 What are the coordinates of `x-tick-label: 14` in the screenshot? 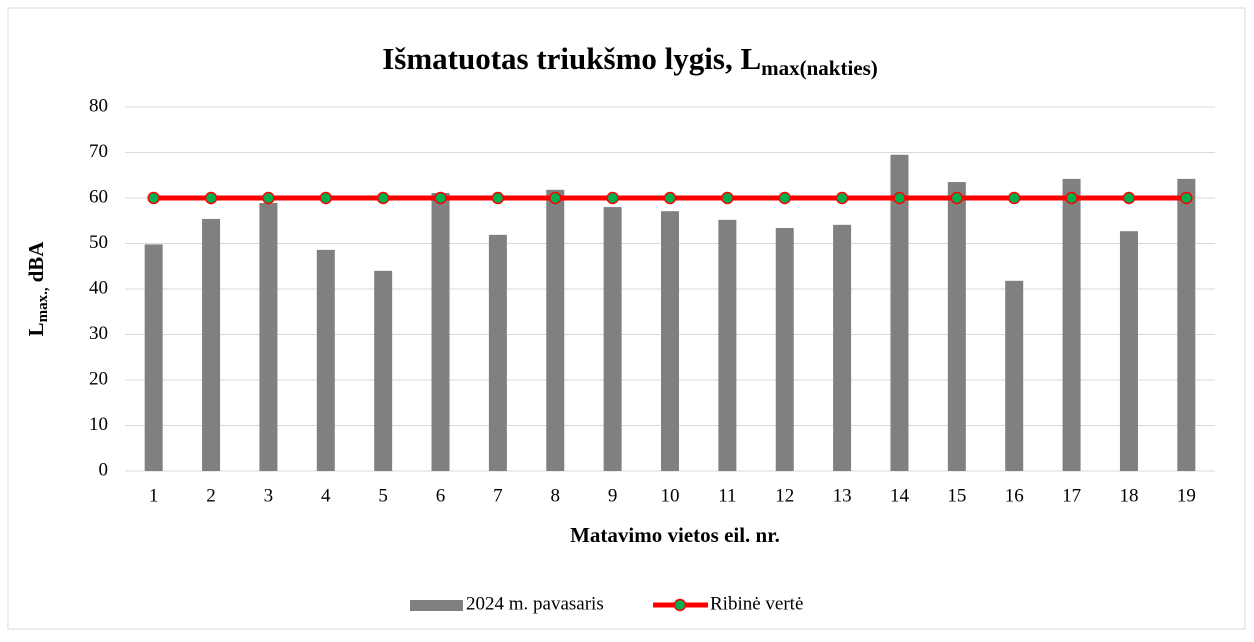 It's located at (900, 495).